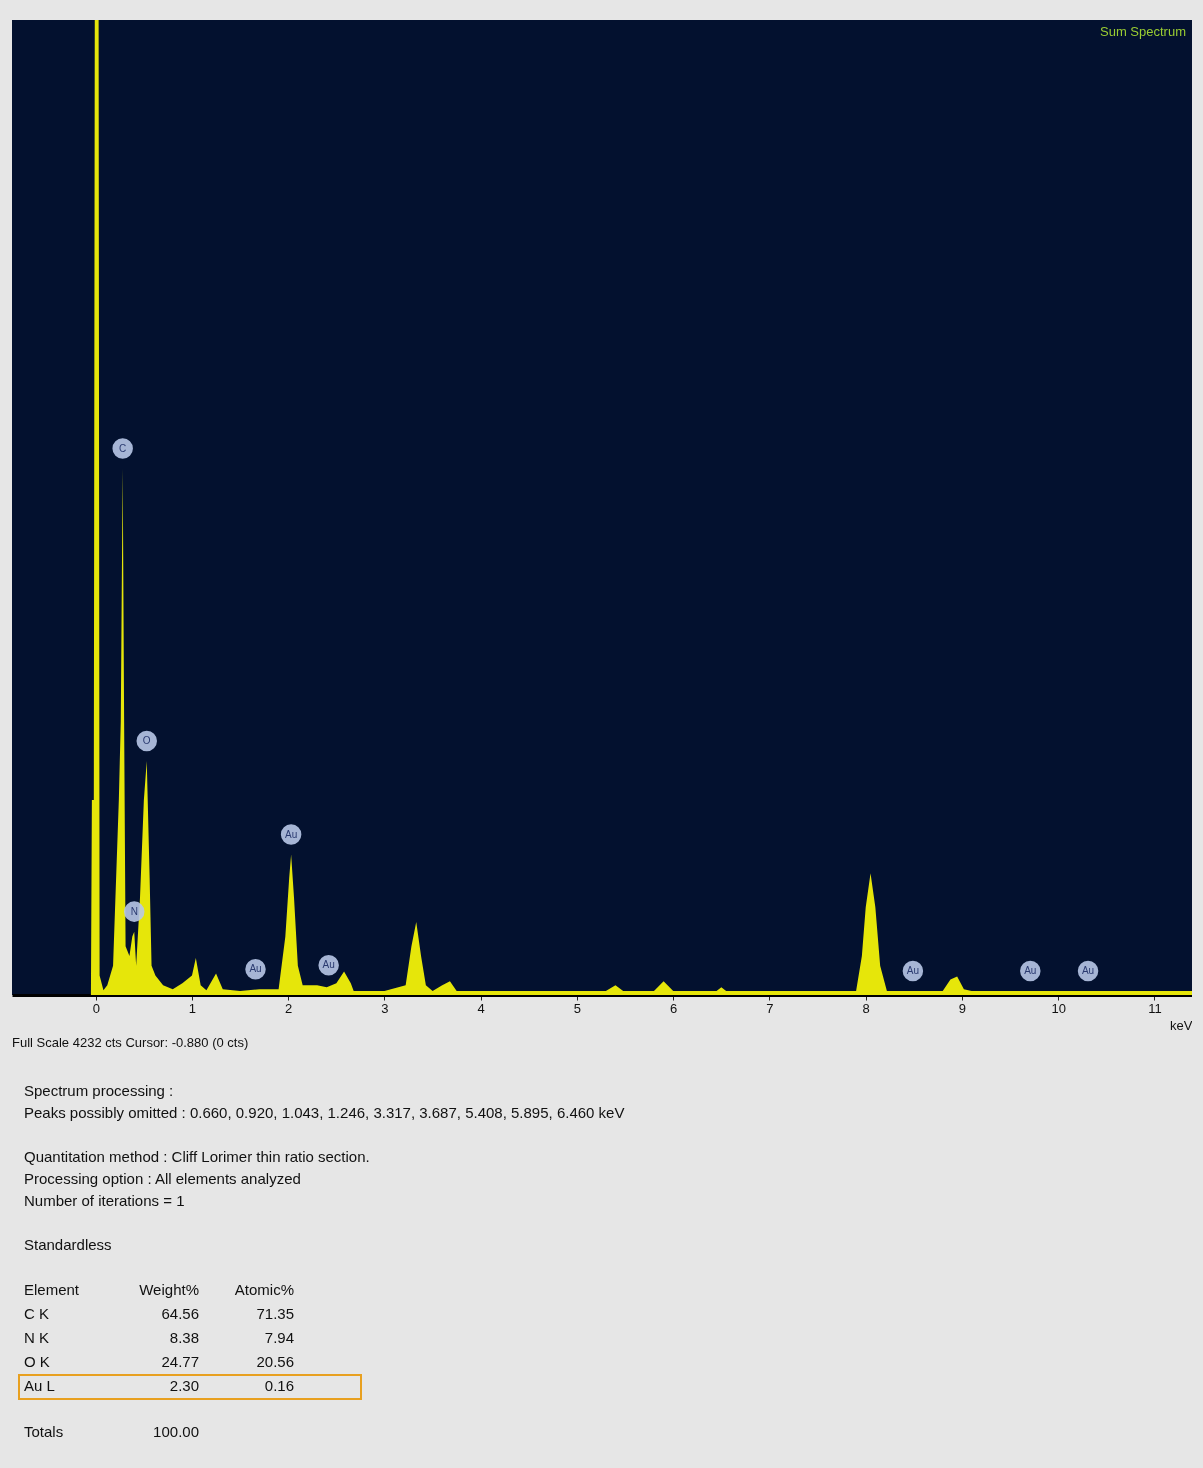 This screenshot has height=1468, width=1203. I want to click on x-tick-label: 9, so click(962, 1008).